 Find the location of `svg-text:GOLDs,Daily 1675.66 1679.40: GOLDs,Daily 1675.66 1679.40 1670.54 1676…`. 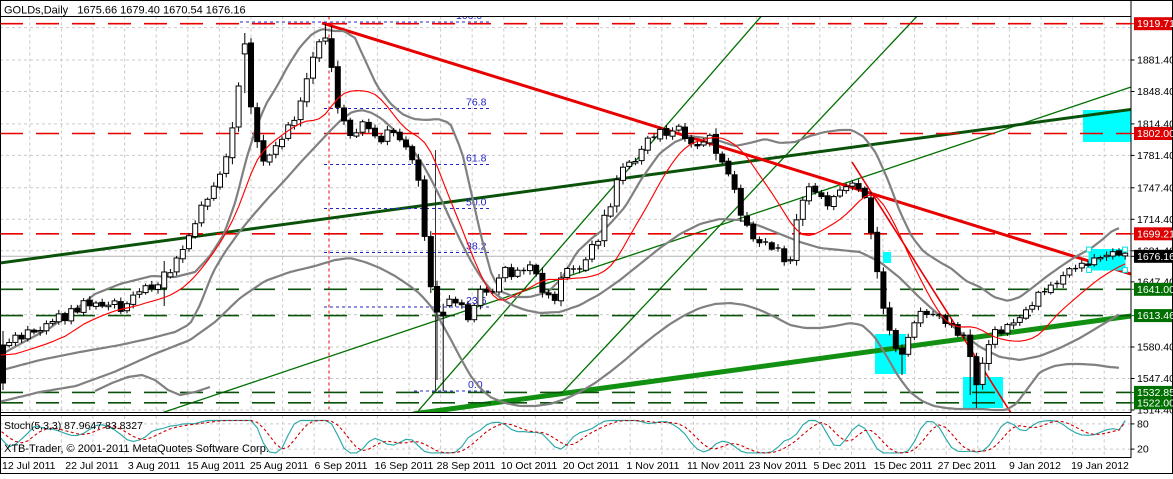

svg-text:GOLDs,Daily 1675.66 1679.40: GOLDs,Daily 1675.66 1679.40 1670.54 1676… is located at coordinates (125, 11).